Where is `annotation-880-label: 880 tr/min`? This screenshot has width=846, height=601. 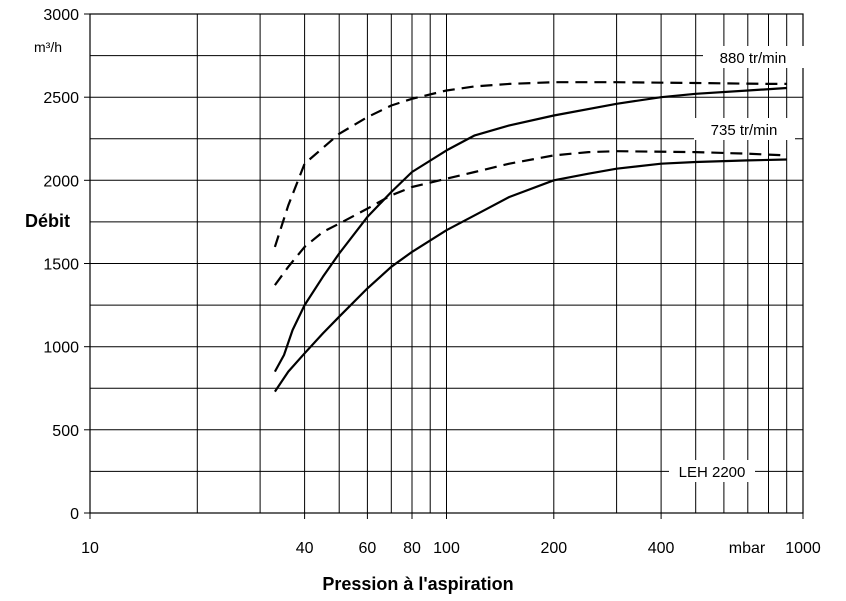
annotation-880-label: 880 tr/min is located at coordinates (753, 58).